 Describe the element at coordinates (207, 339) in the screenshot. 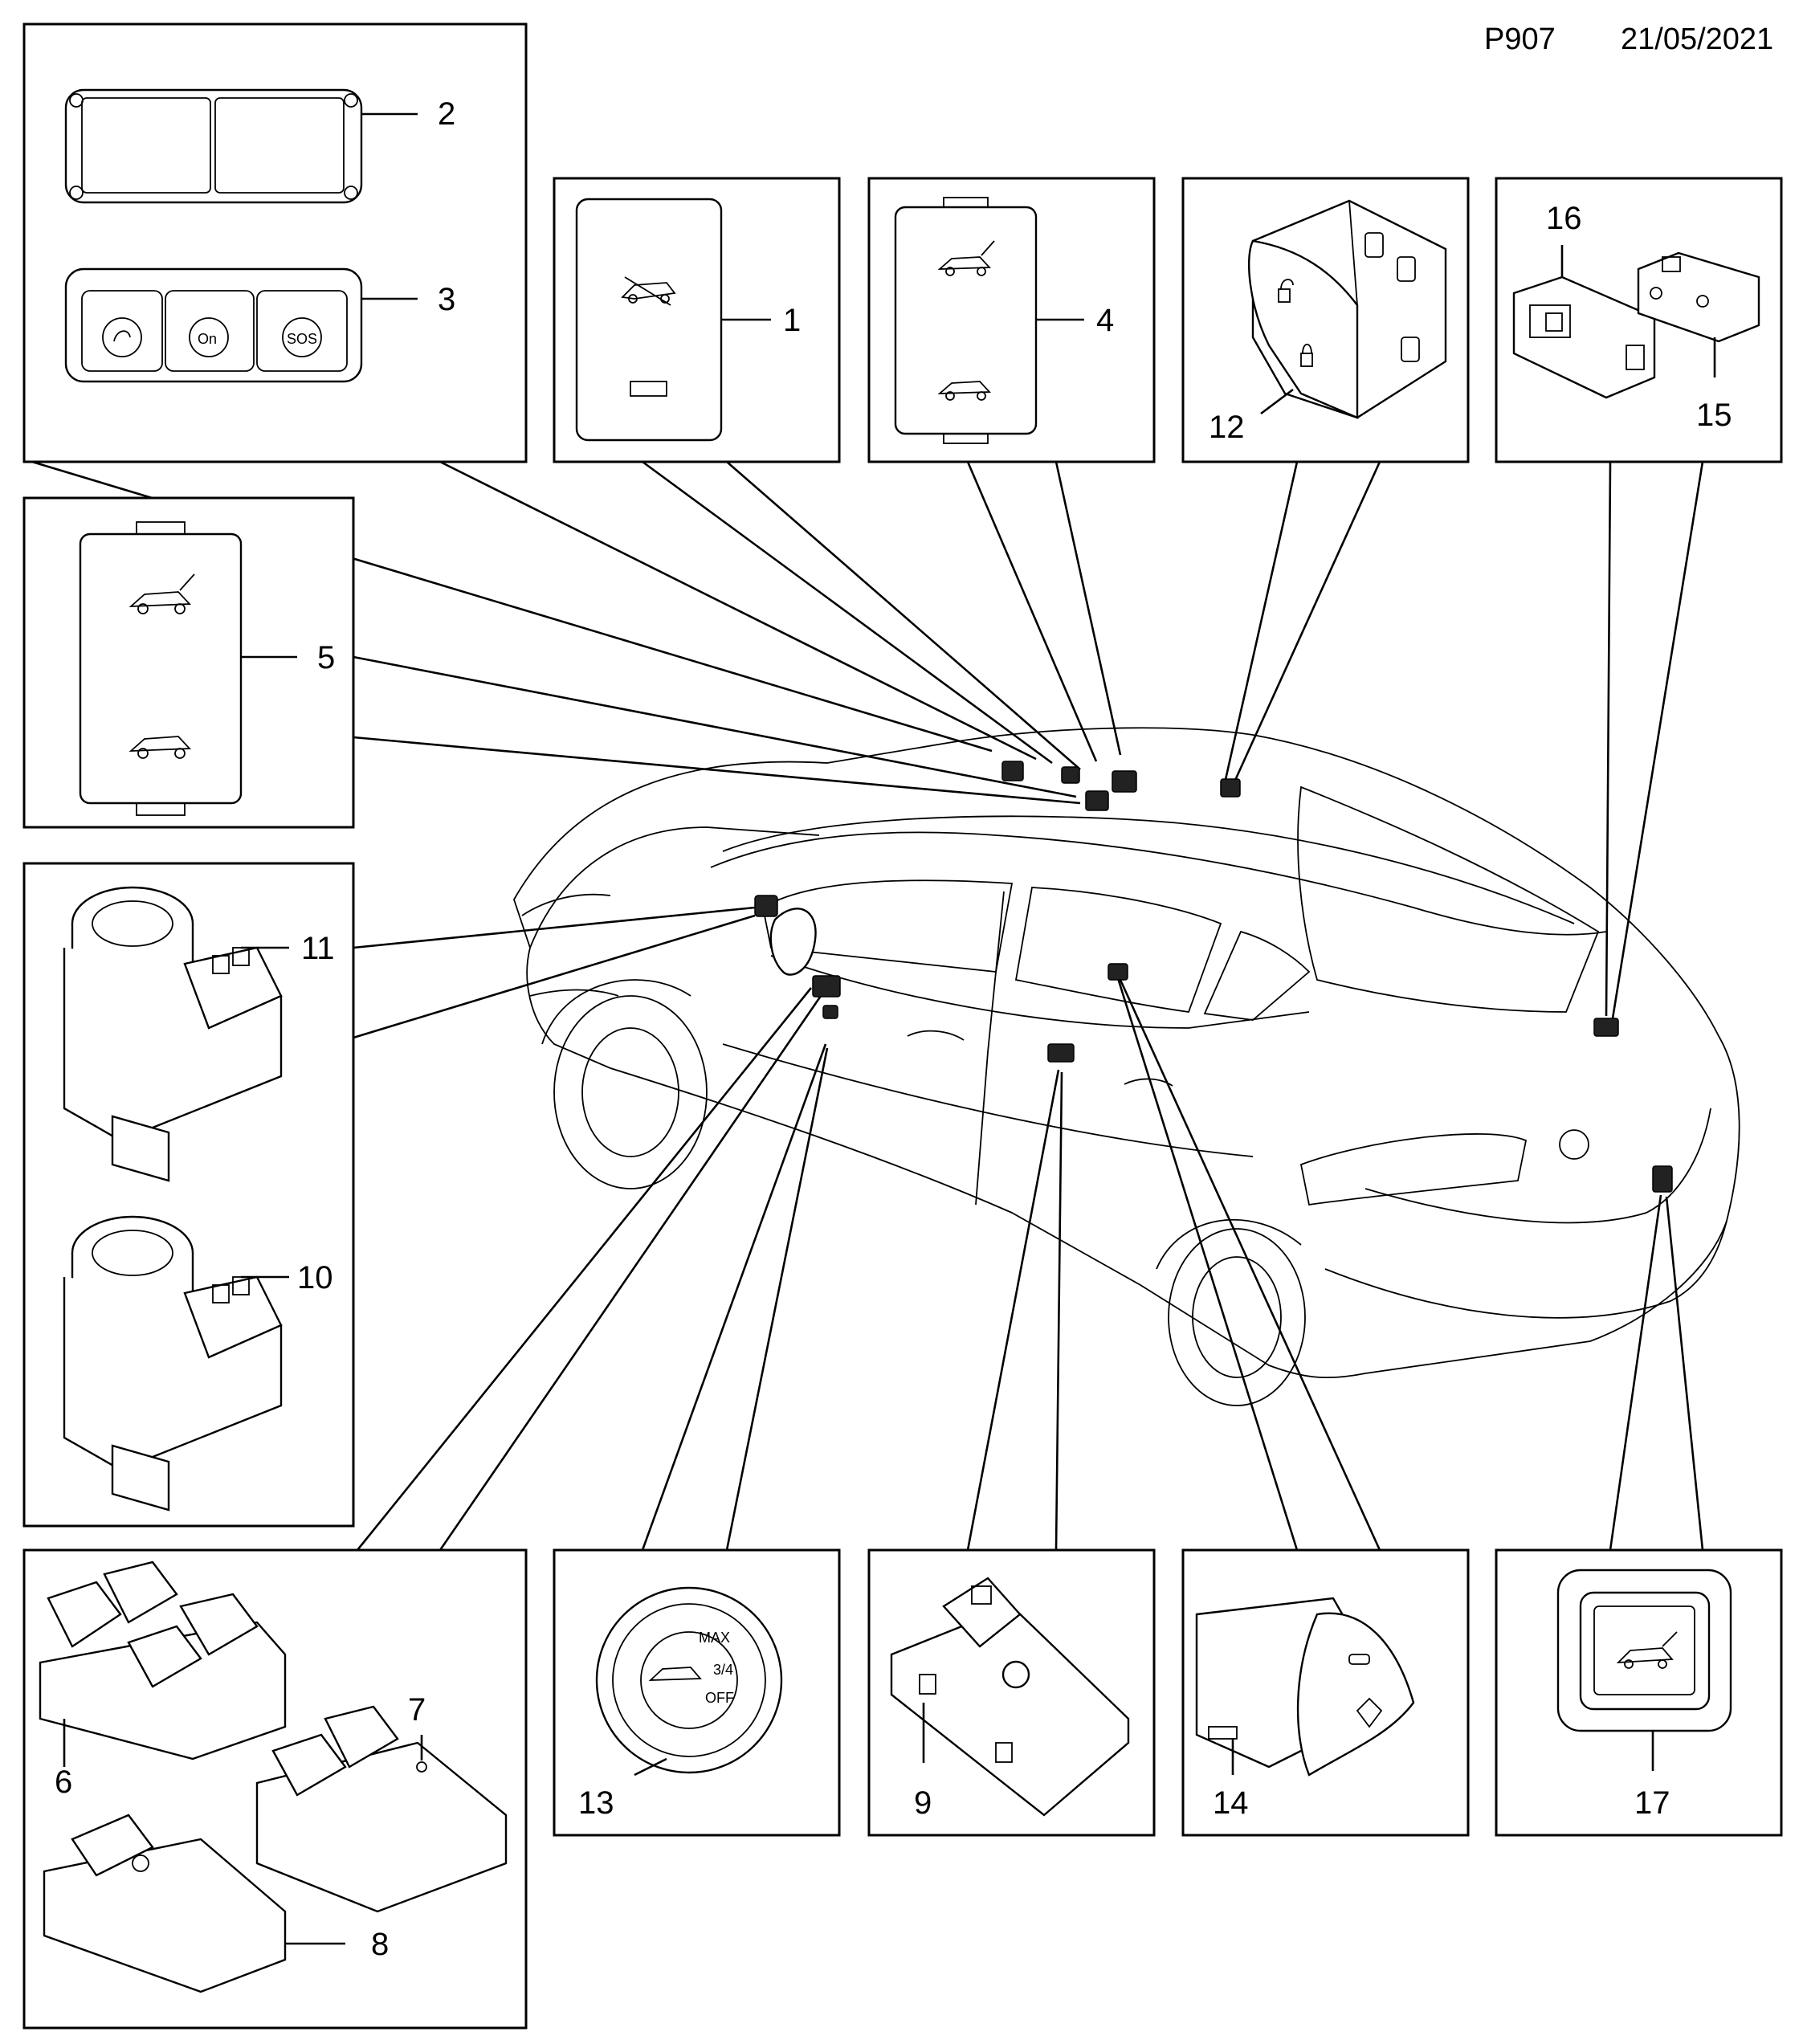

I see `onstar-button-label: On` at that location.